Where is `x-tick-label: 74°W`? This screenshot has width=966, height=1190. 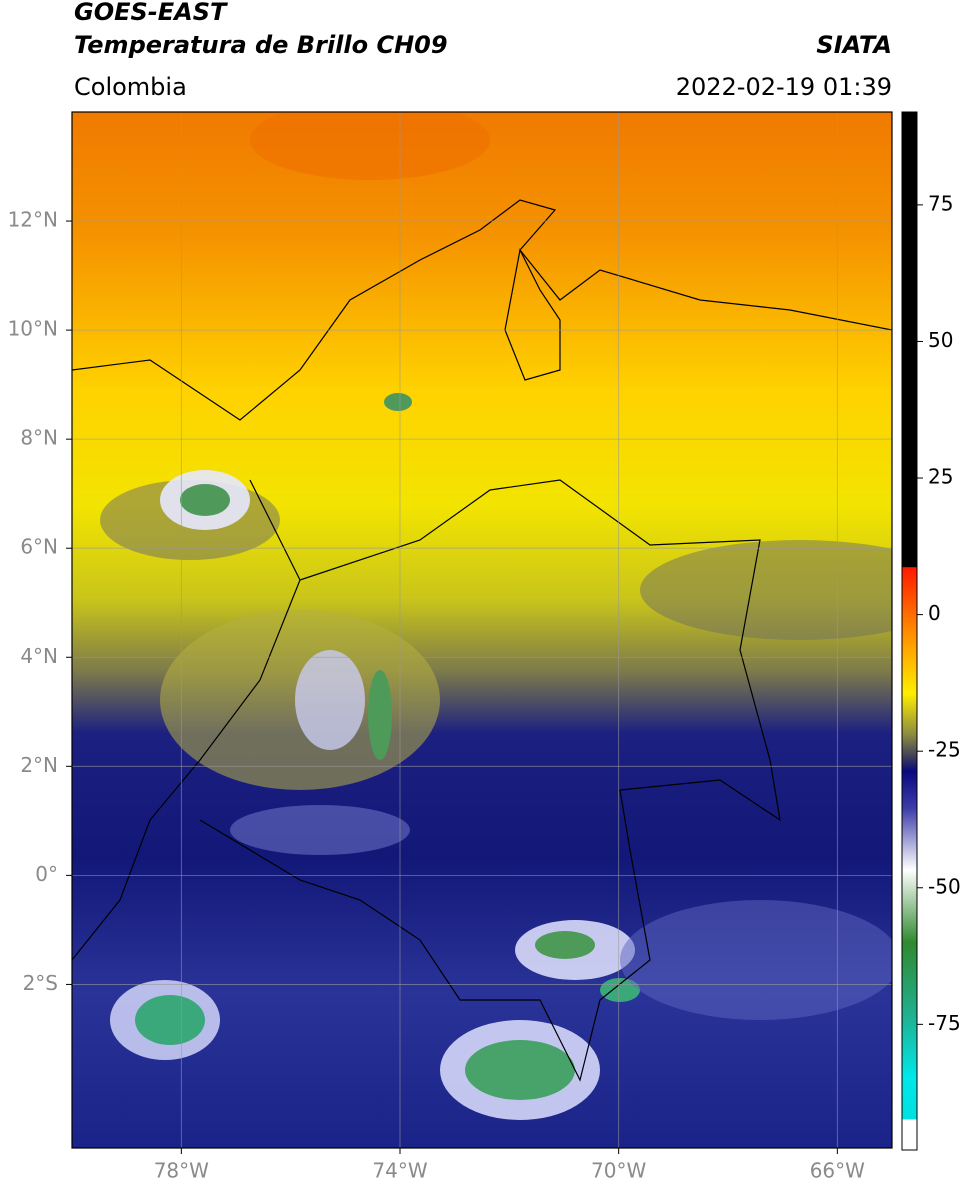 x-tick-label: 74°W is located at coordinates (399, 1171).